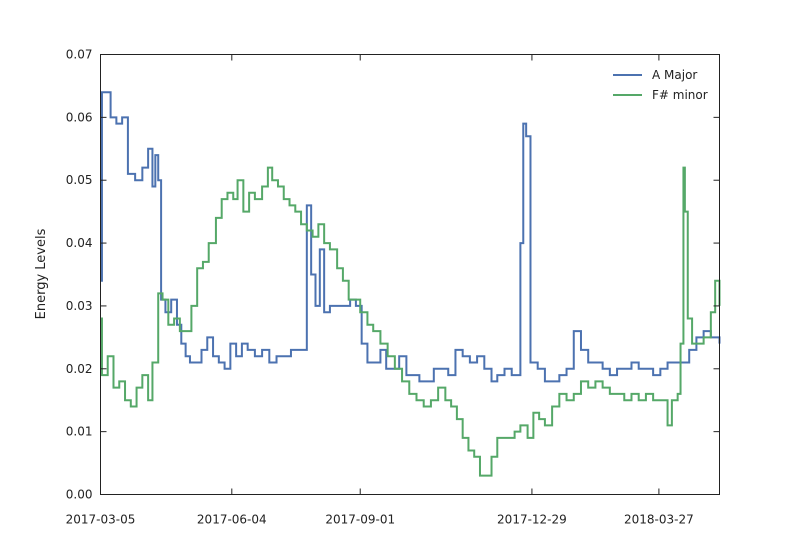  Describe the element at coordinates (660, 85) in the screenshot. I see `legend: A Major F# minor` at that location.